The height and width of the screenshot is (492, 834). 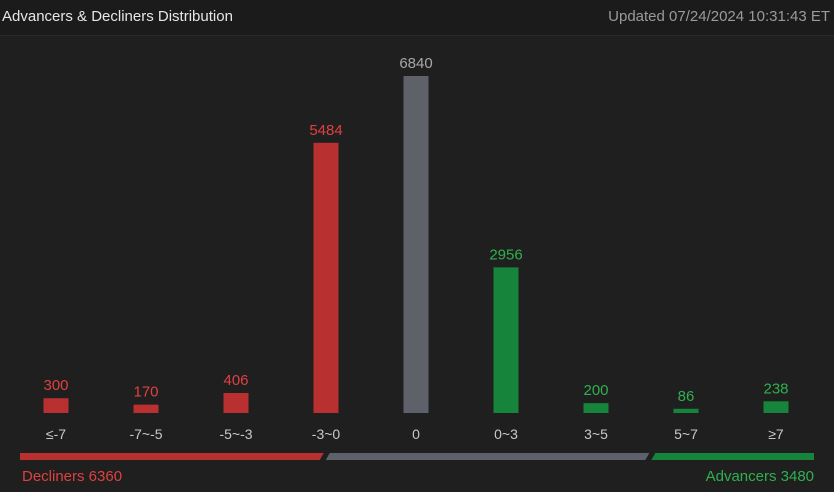 I want to click on bar-value-label-6: 200, so click(x=595, y=390).